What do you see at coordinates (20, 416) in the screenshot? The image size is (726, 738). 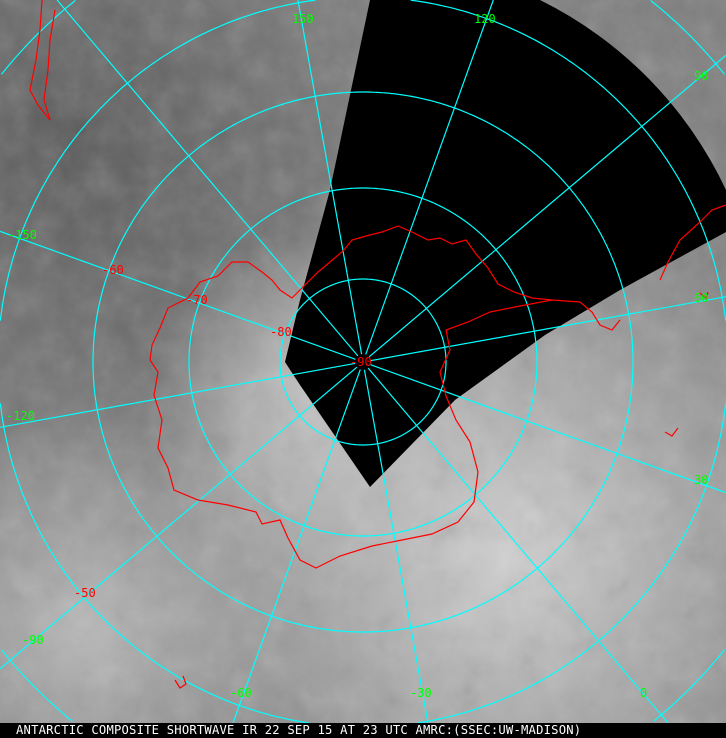 I see `longitude-label: -120` at bounding box center [20, 416].